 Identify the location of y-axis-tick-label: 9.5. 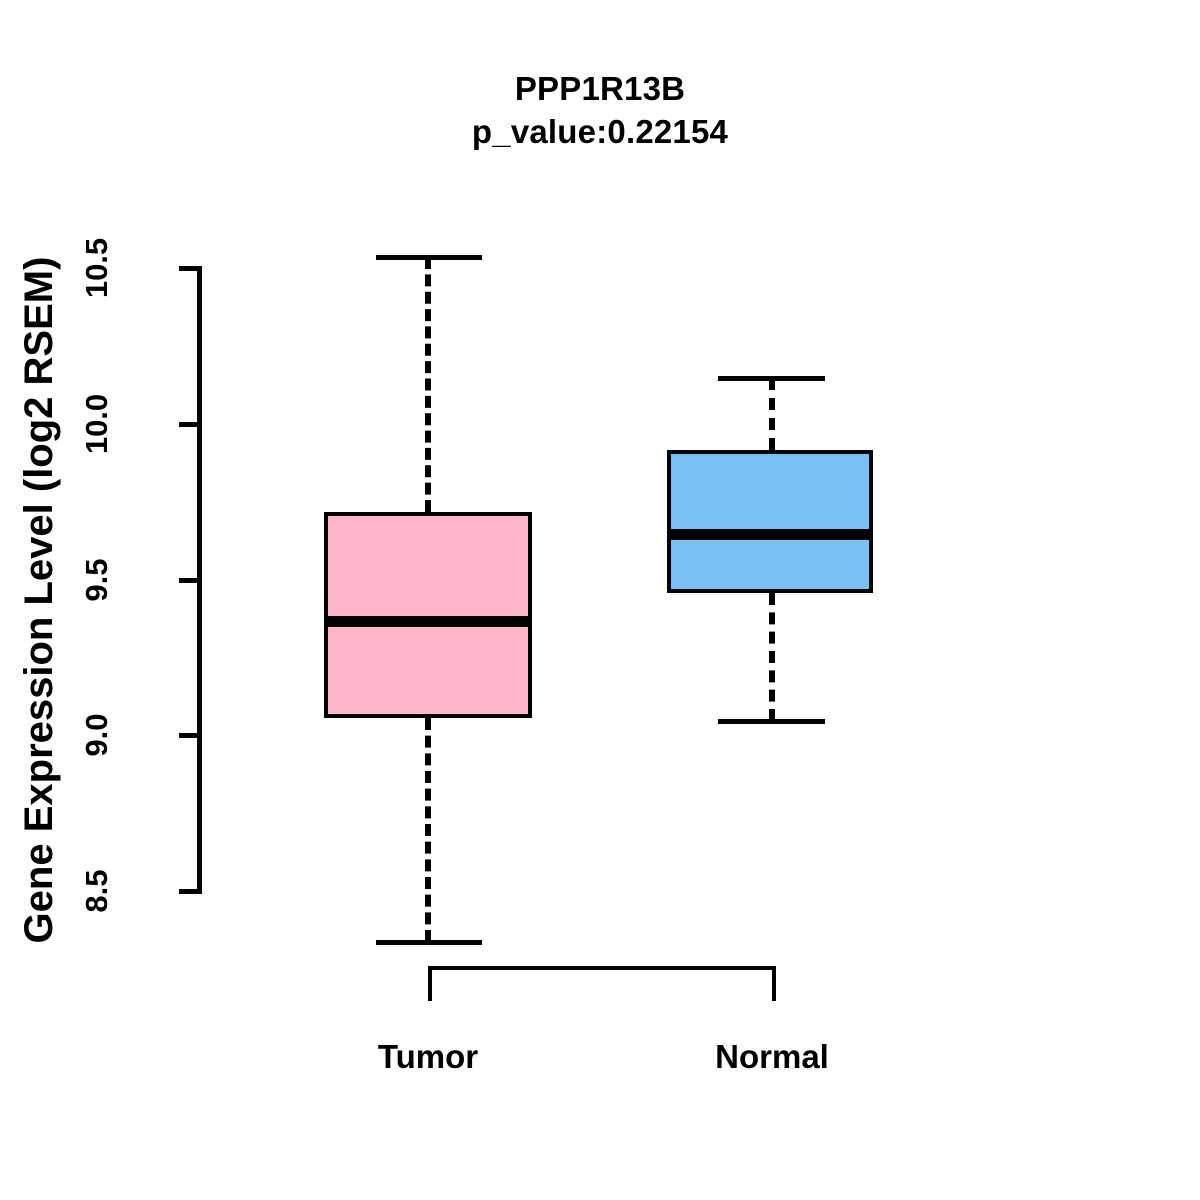
(96, 579).